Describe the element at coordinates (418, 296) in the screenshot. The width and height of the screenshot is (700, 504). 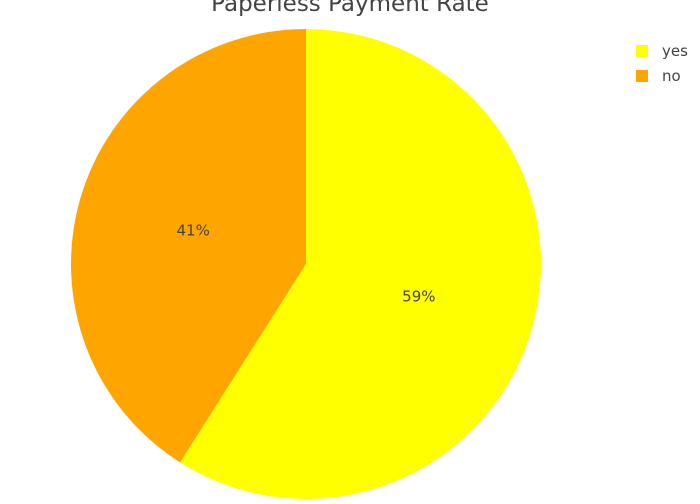
I see `slice-label-yes: 59%` at that location.